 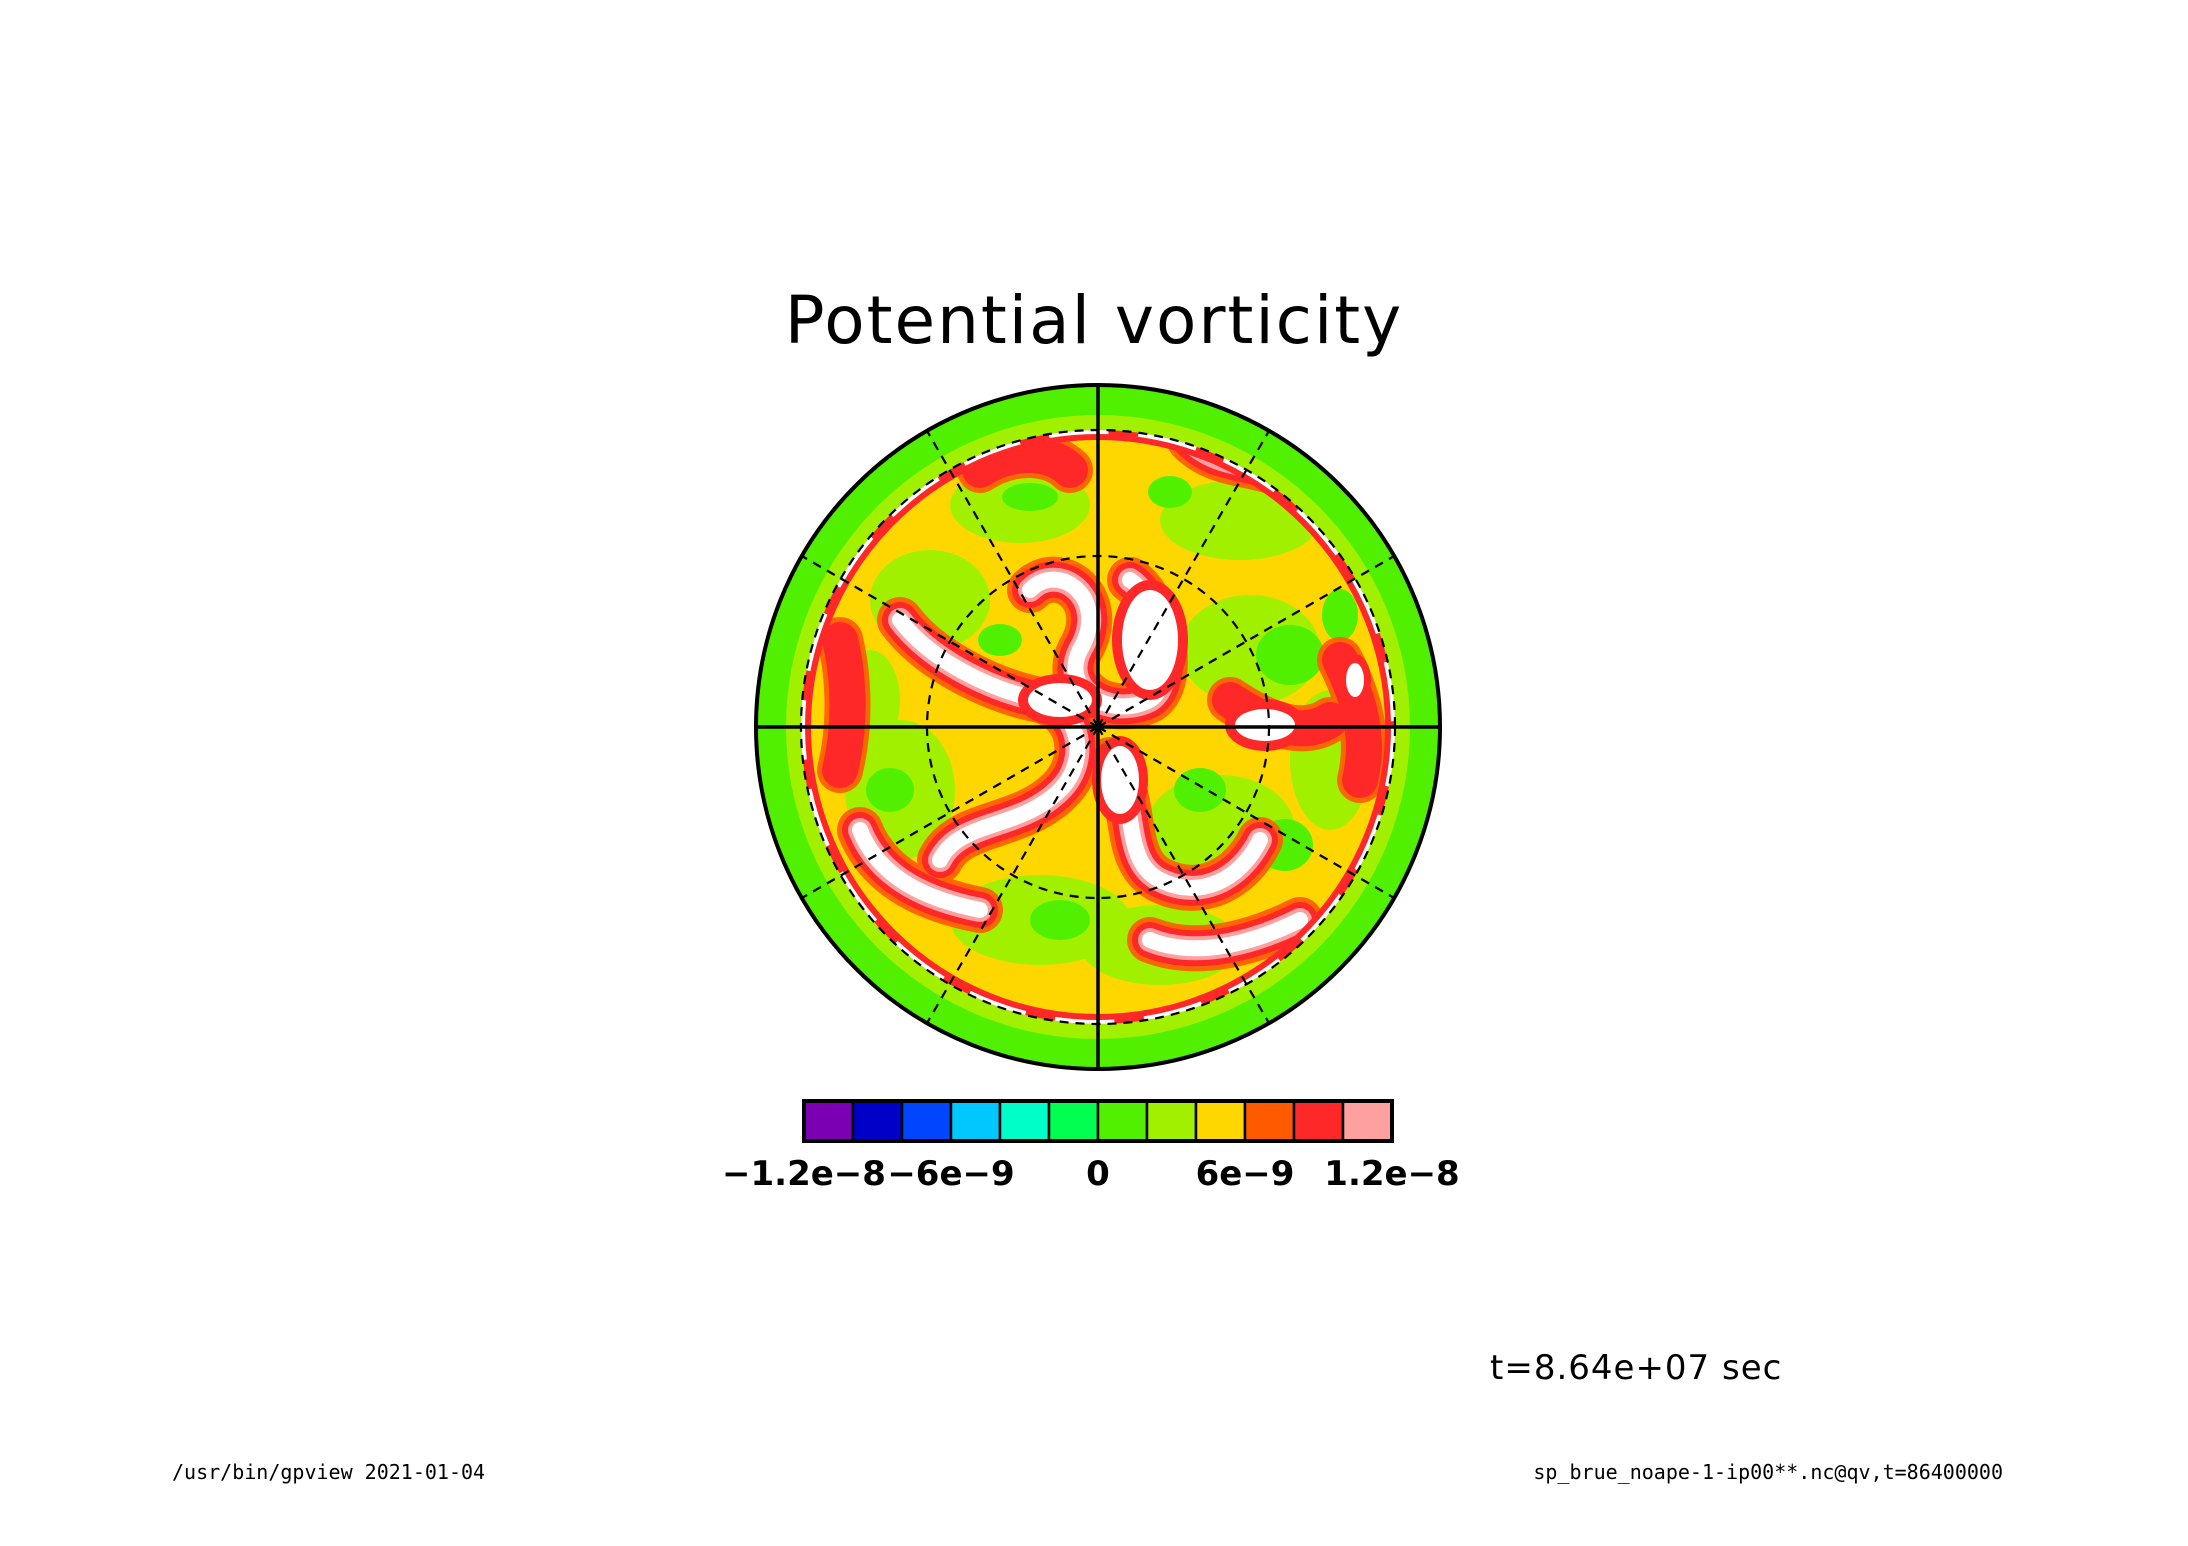 I want to click on solid-meridians, so click(x=1098, y=727).